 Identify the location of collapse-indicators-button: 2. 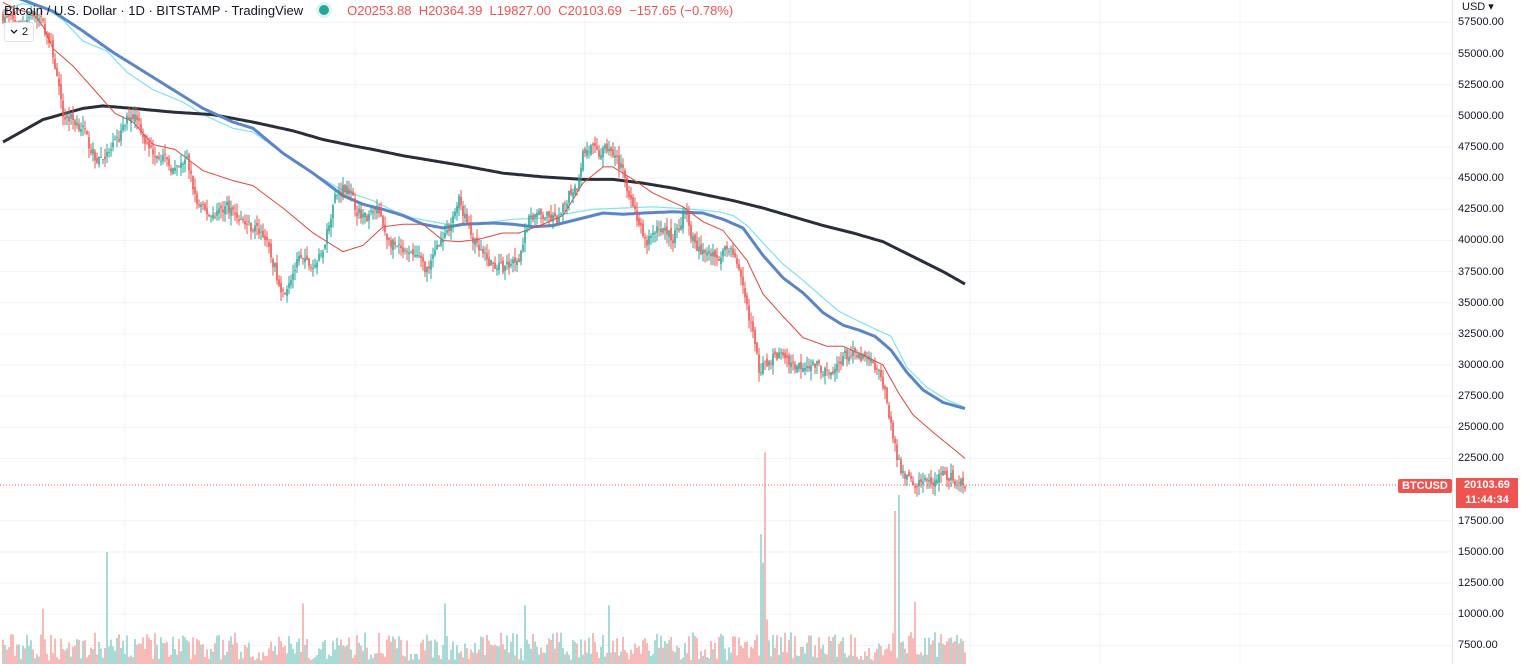
(19, 32).